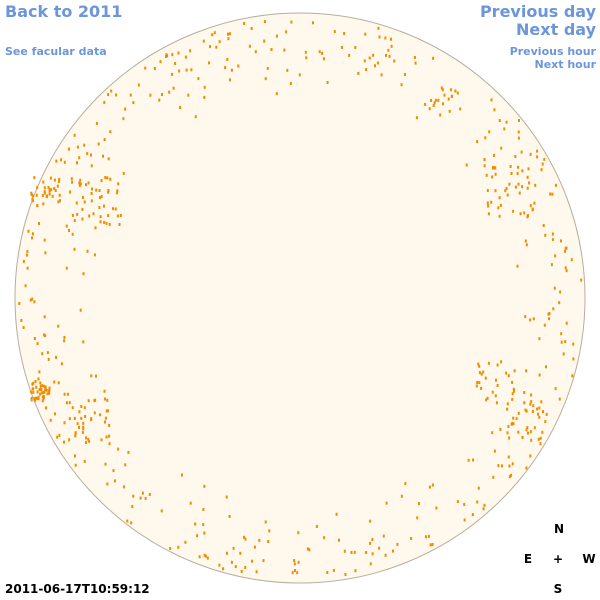  Describe the element at coordinates (556, 29) in the screenshot. I see `next-day-link: Next day` at that location.